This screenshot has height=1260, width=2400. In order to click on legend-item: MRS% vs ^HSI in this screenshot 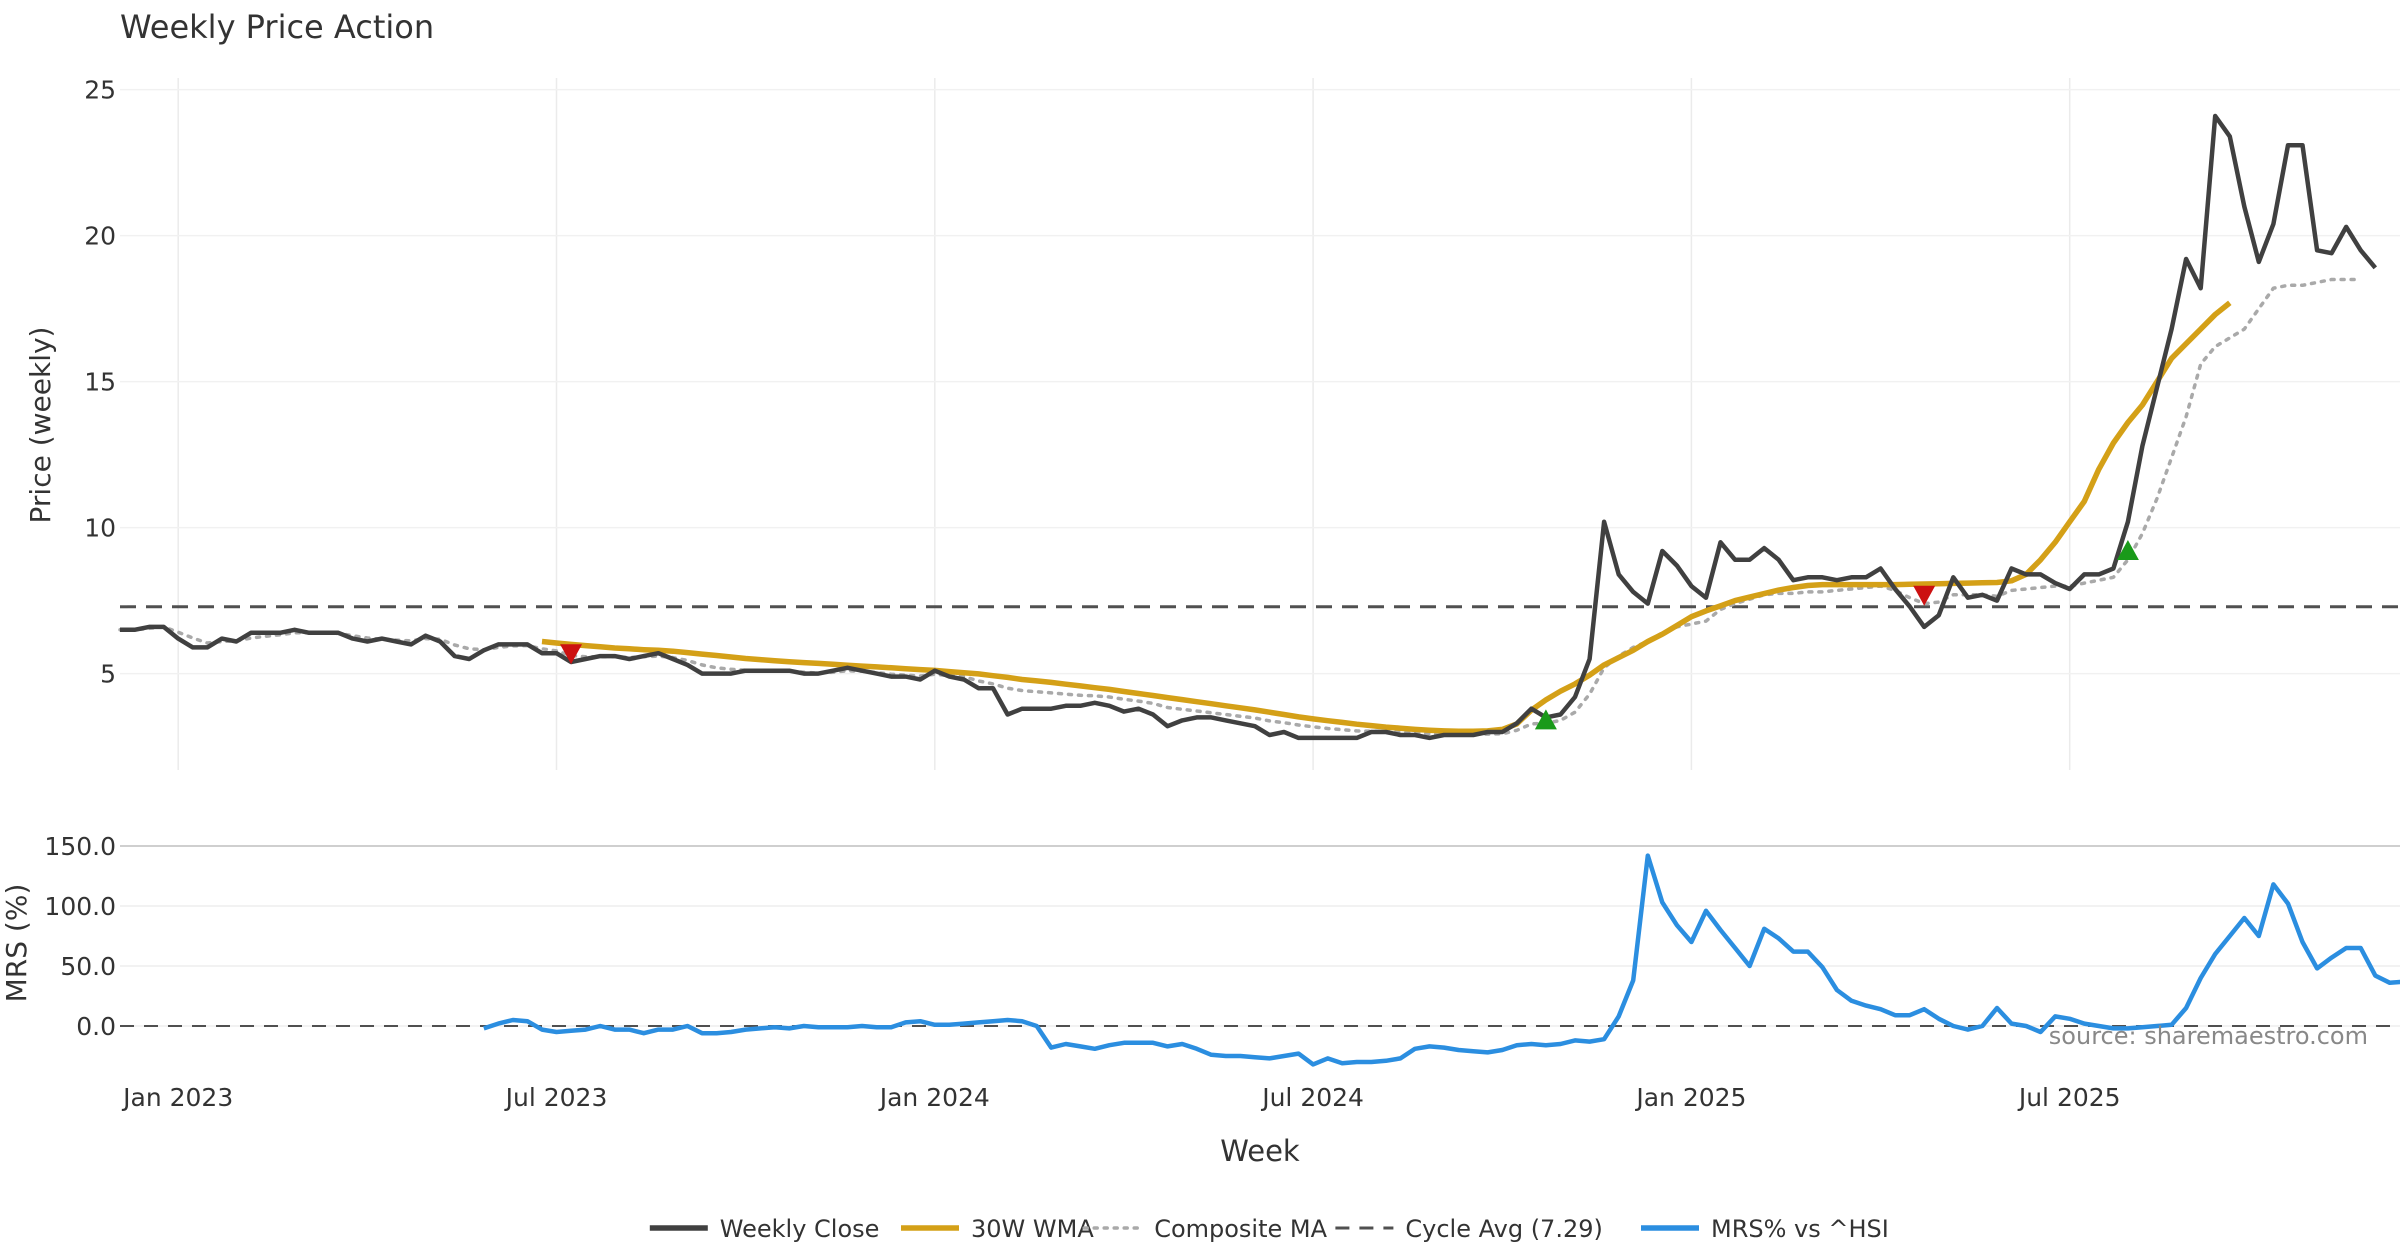, I will do `click(1765, 1229)`.